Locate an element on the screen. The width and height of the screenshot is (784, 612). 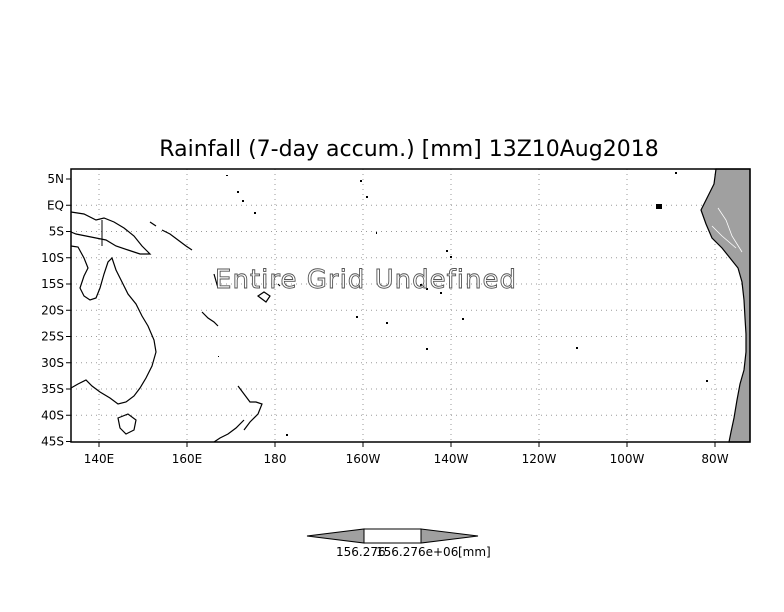
x-tick-label: 180 is located at coordinates (275, 459).